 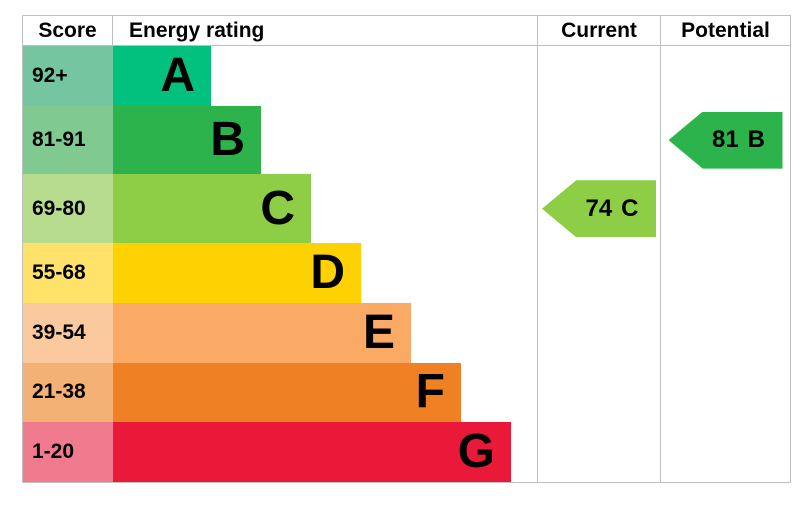 What do you see at coordinates (59, 273) in the screenshot?
I see `score-range-label-d: 55-68` at bounding box center [59, 273].